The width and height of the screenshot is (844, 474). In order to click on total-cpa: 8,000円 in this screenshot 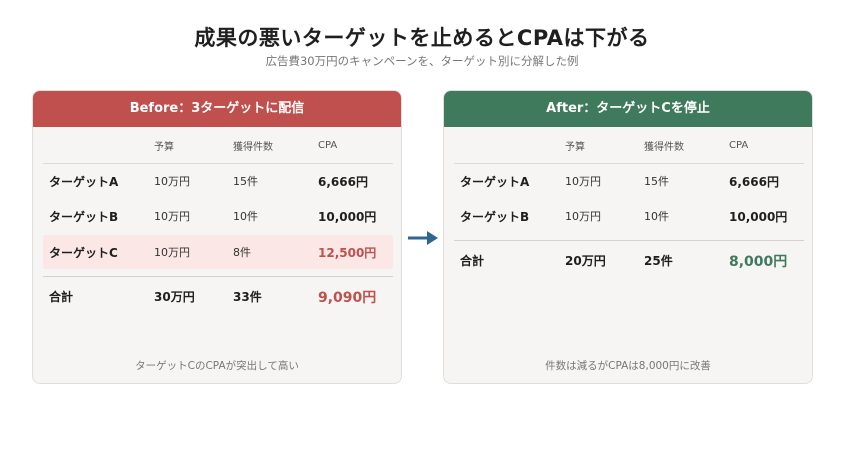, I will do `click(758, 261)`.